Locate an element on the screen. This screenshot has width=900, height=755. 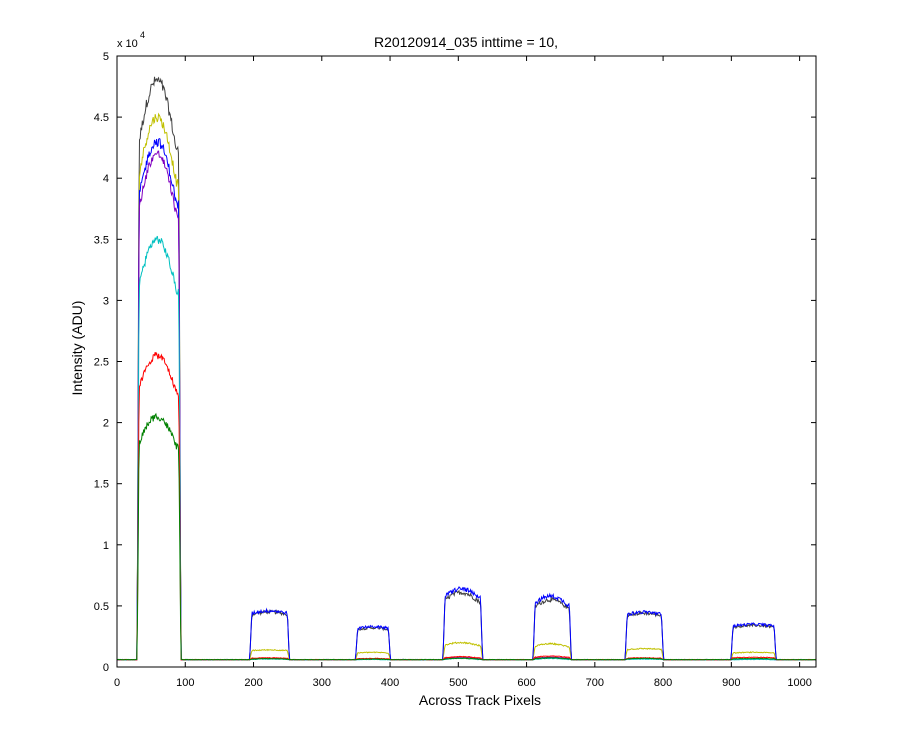
x-tick-label: 500 is located at coordinates (458, 683).